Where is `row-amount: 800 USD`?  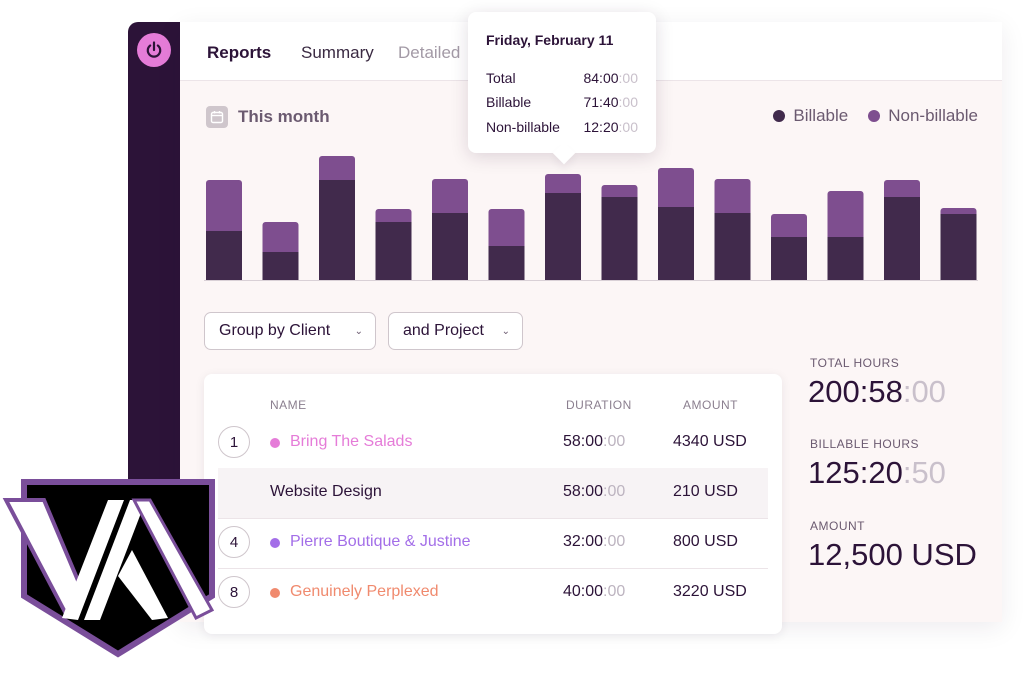 row-amount: 800 USD is located at coordinates (705, 541).